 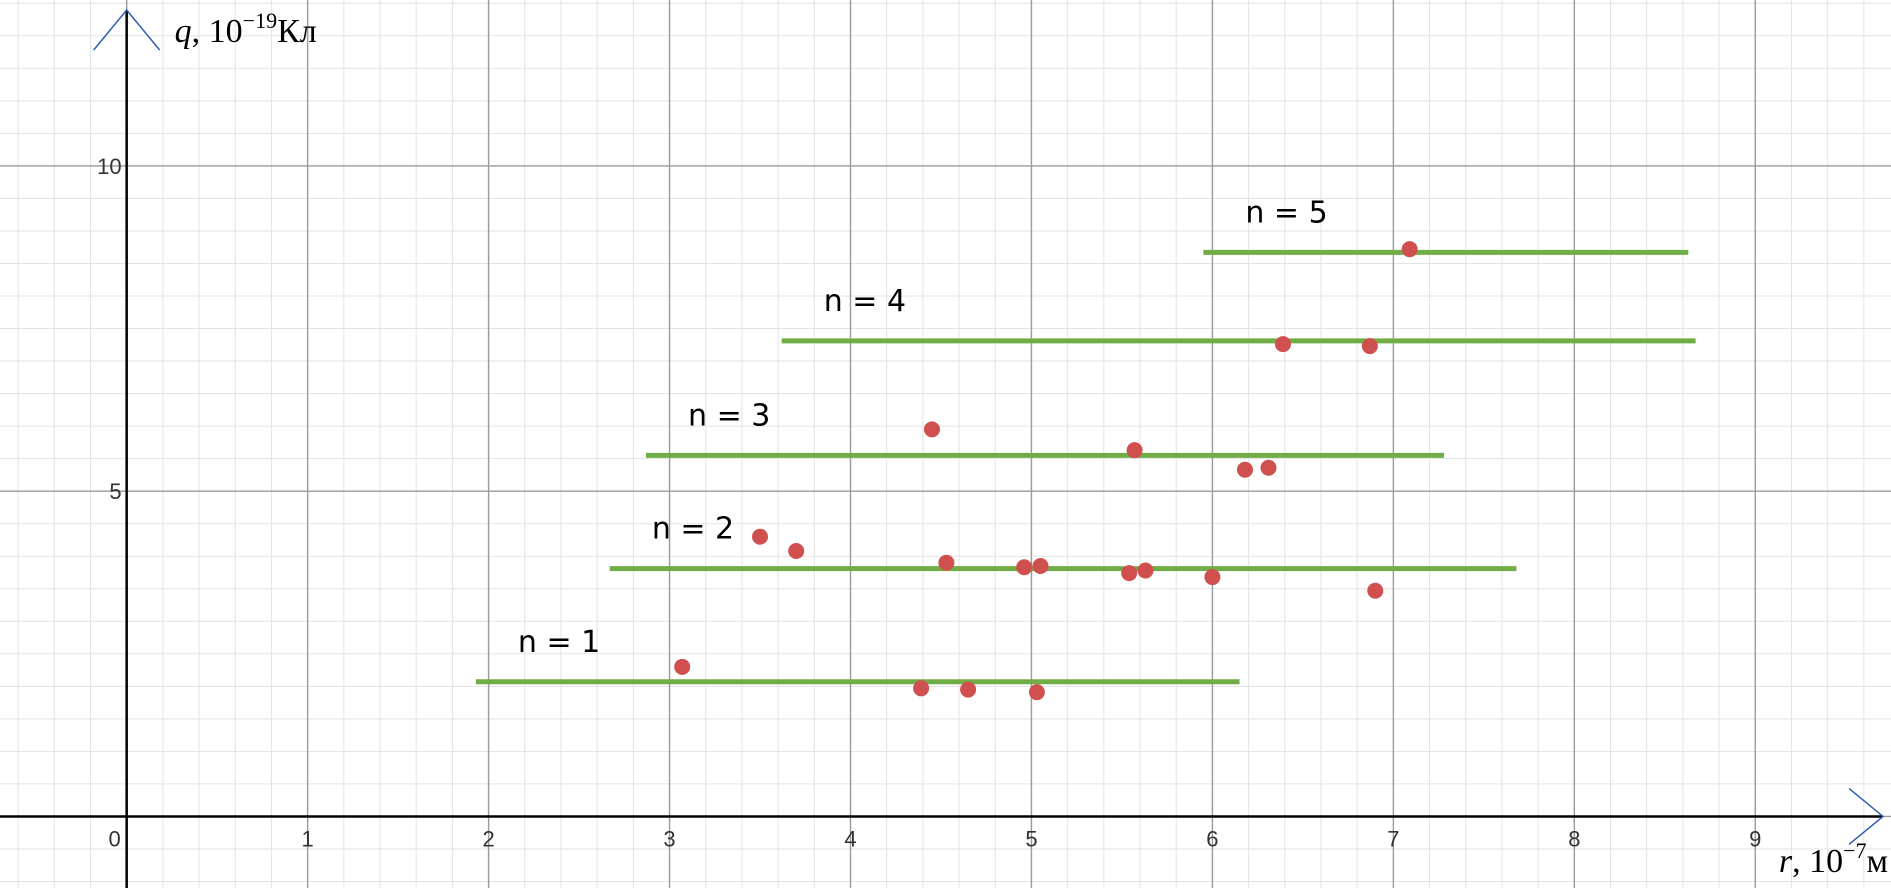 What do you see at coordinates (1574, 838) in the screenshot?
I see `x-tick-label: 8` at bounding box center [1574, 838].